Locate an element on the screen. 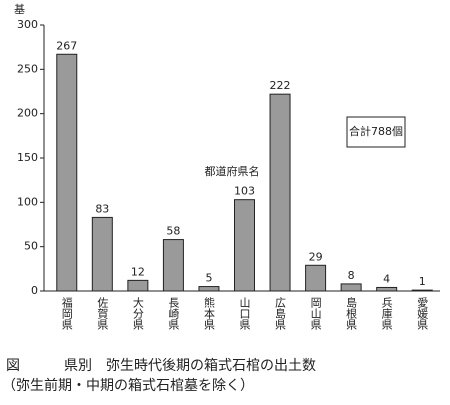 This screenshot has height=405, width=450. x-tick-label: 島根県 is located at coordinates (351, 313).